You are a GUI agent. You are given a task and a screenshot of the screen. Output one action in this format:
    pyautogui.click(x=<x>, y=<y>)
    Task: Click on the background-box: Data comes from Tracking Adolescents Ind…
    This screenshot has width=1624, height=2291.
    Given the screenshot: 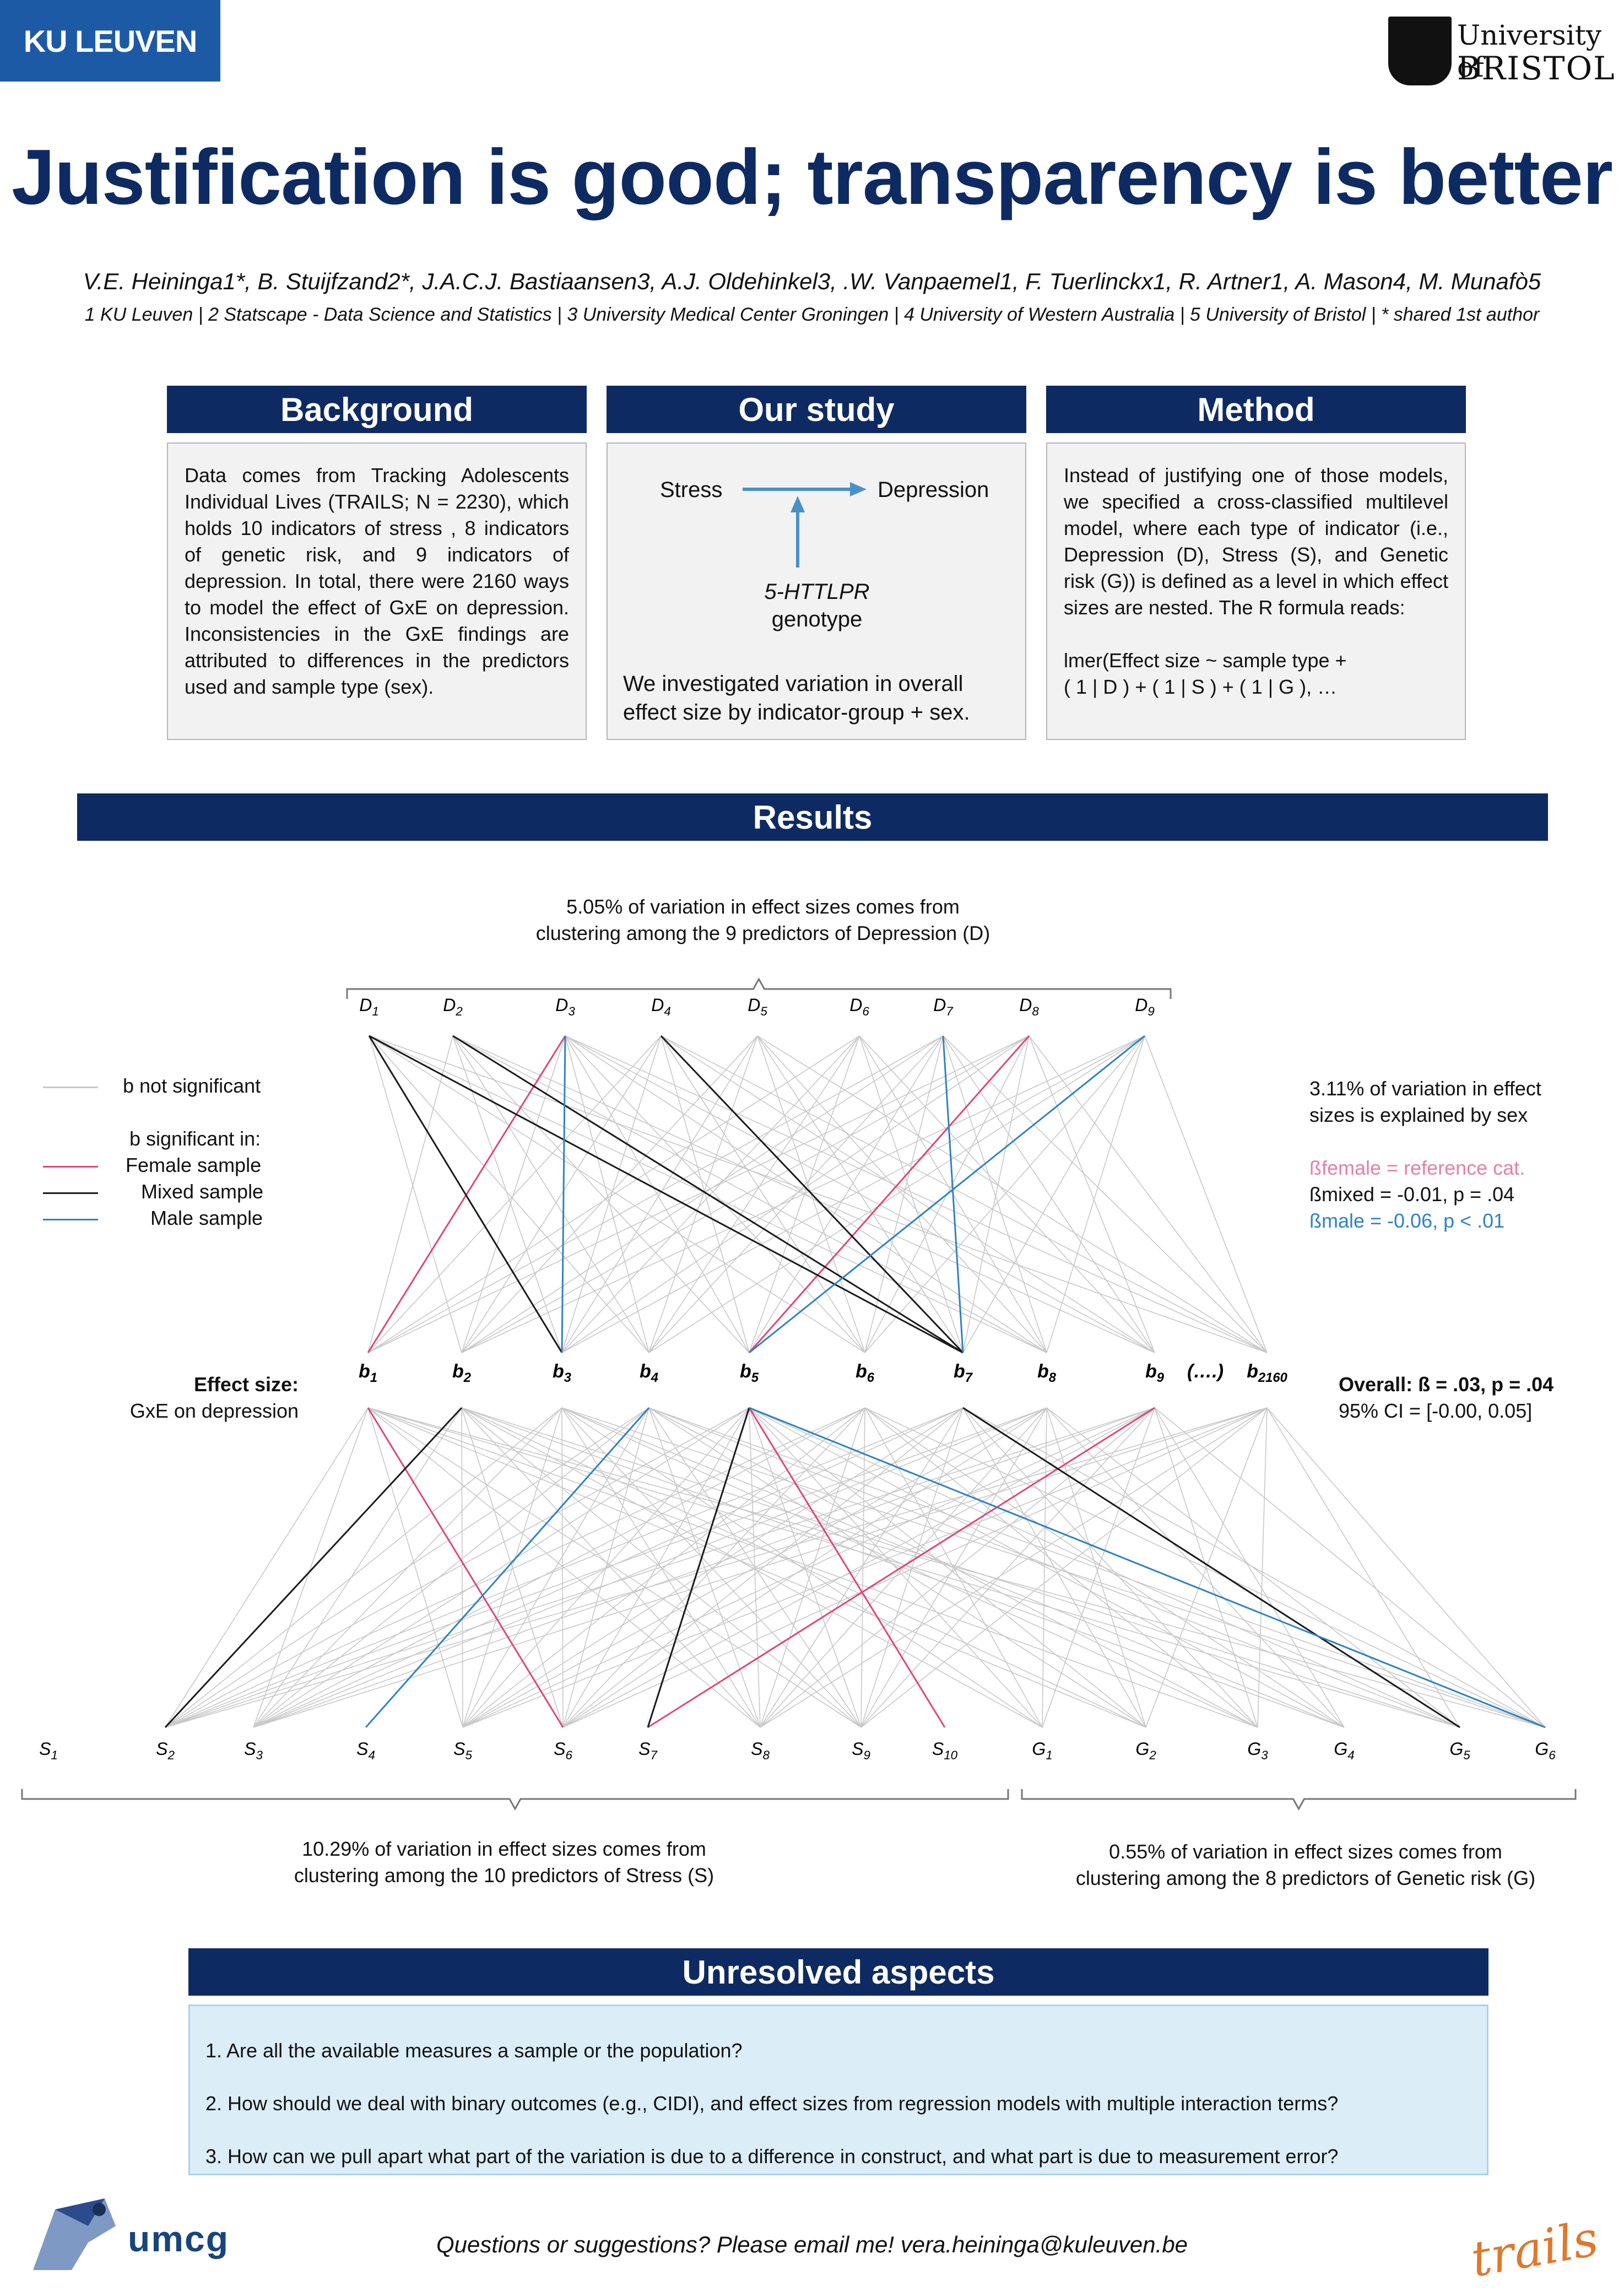 What is the action you would take?
    pyautogui.click(x=377, y=591)
    